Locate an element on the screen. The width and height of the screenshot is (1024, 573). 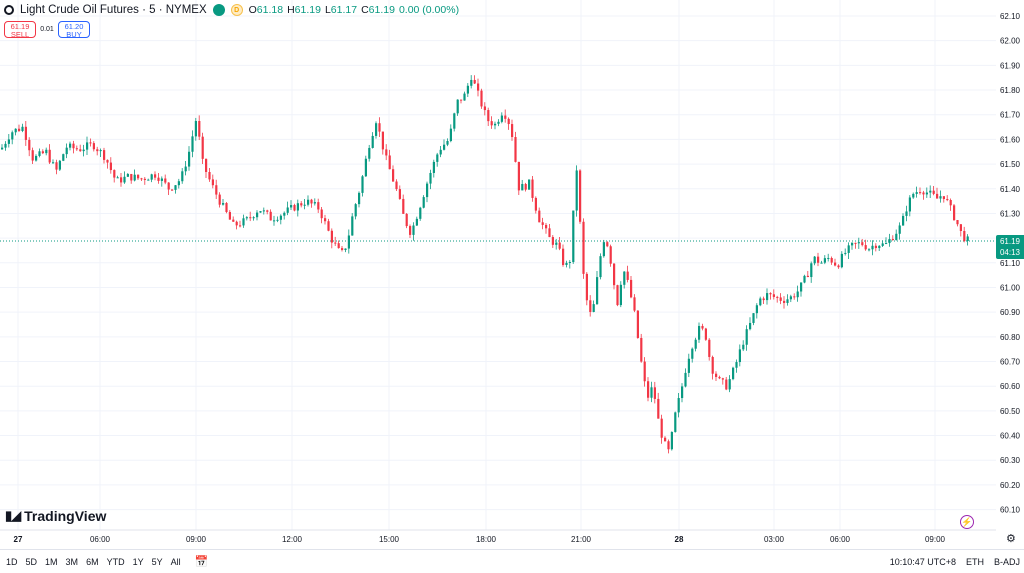
range-button-all: All is located at coordinates (175, 561).